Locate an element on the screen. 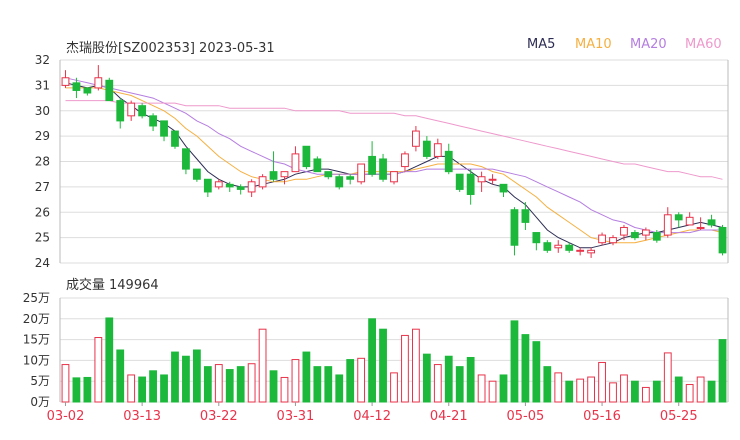  price-tick-label: 24 is located at coordinates (42, 263).